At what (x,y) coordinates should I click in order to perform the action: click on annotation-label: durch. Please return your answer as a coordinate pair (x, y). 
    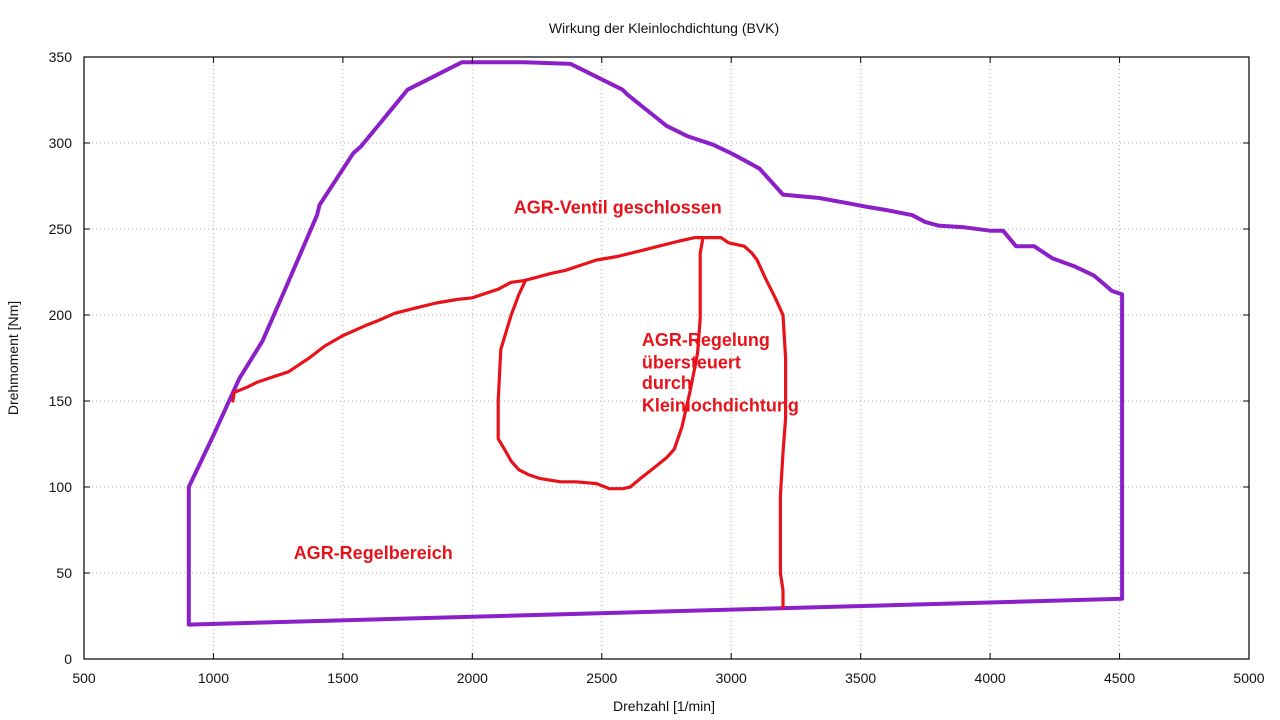
    Looking at the image, I should click on (667, 383).